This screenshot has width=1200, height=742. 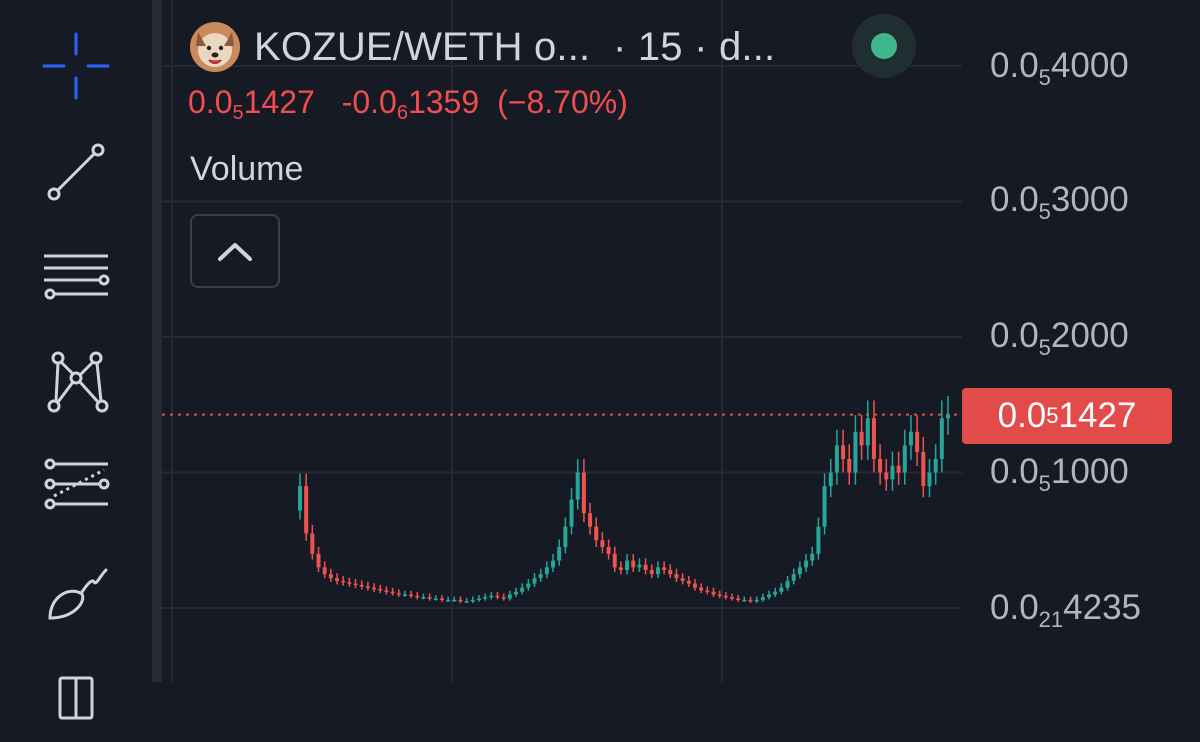 I want to click on interval-value: 15, so click(x=660, y=46).